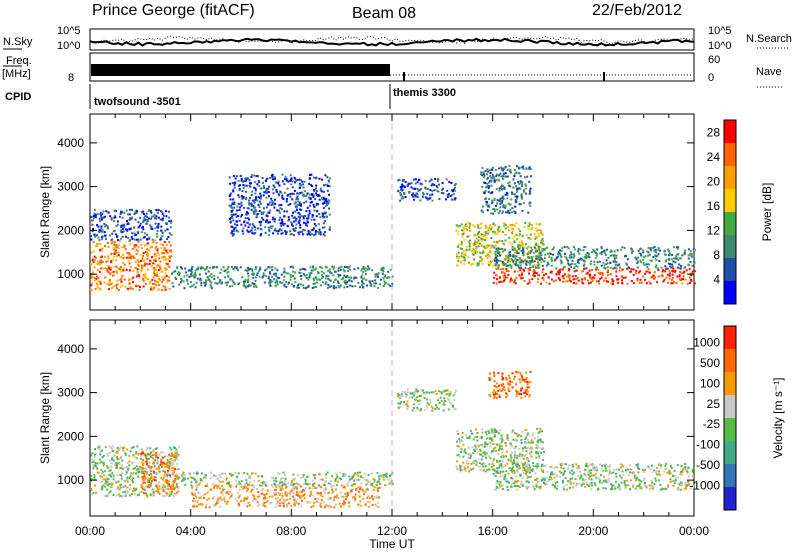 This screenshot has width=800, height=554. I want to click on power-ytick-label: 1000, so click(70, 274).